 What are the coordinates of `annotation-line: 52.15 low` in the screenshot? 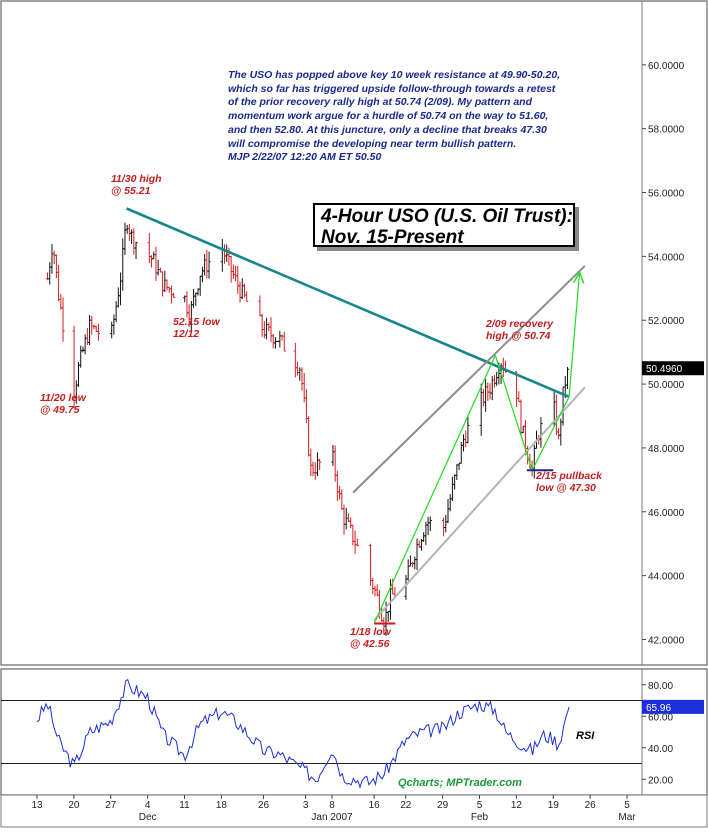 It's located at (196, 322).